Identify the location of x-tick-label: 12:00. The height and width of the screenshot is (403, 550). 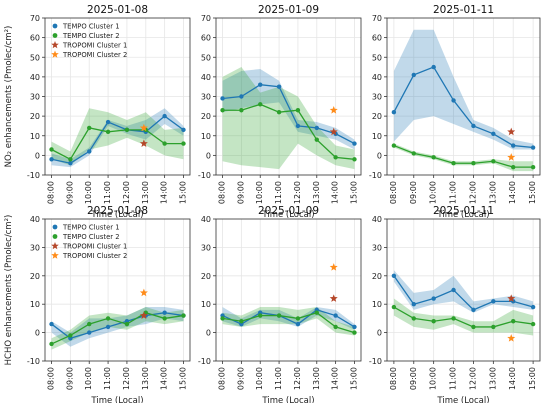
(297, 192).